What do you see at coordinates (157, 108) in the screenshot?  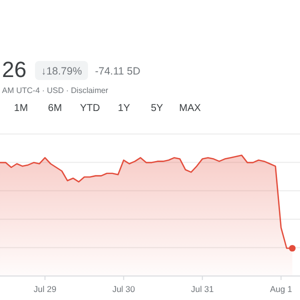 I see `text: 5Y` at bounding box center [157, 108].